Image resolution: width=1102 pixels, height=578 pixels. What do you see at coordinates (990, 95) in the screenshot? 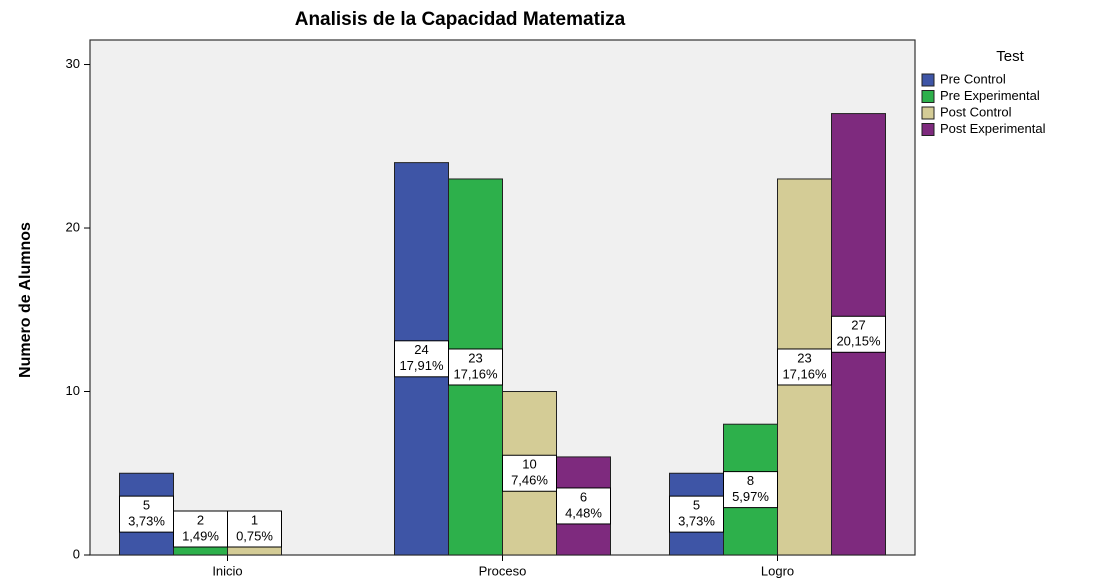
I see `legend-label: Pre Experimental` at bounding box center [990, 95].